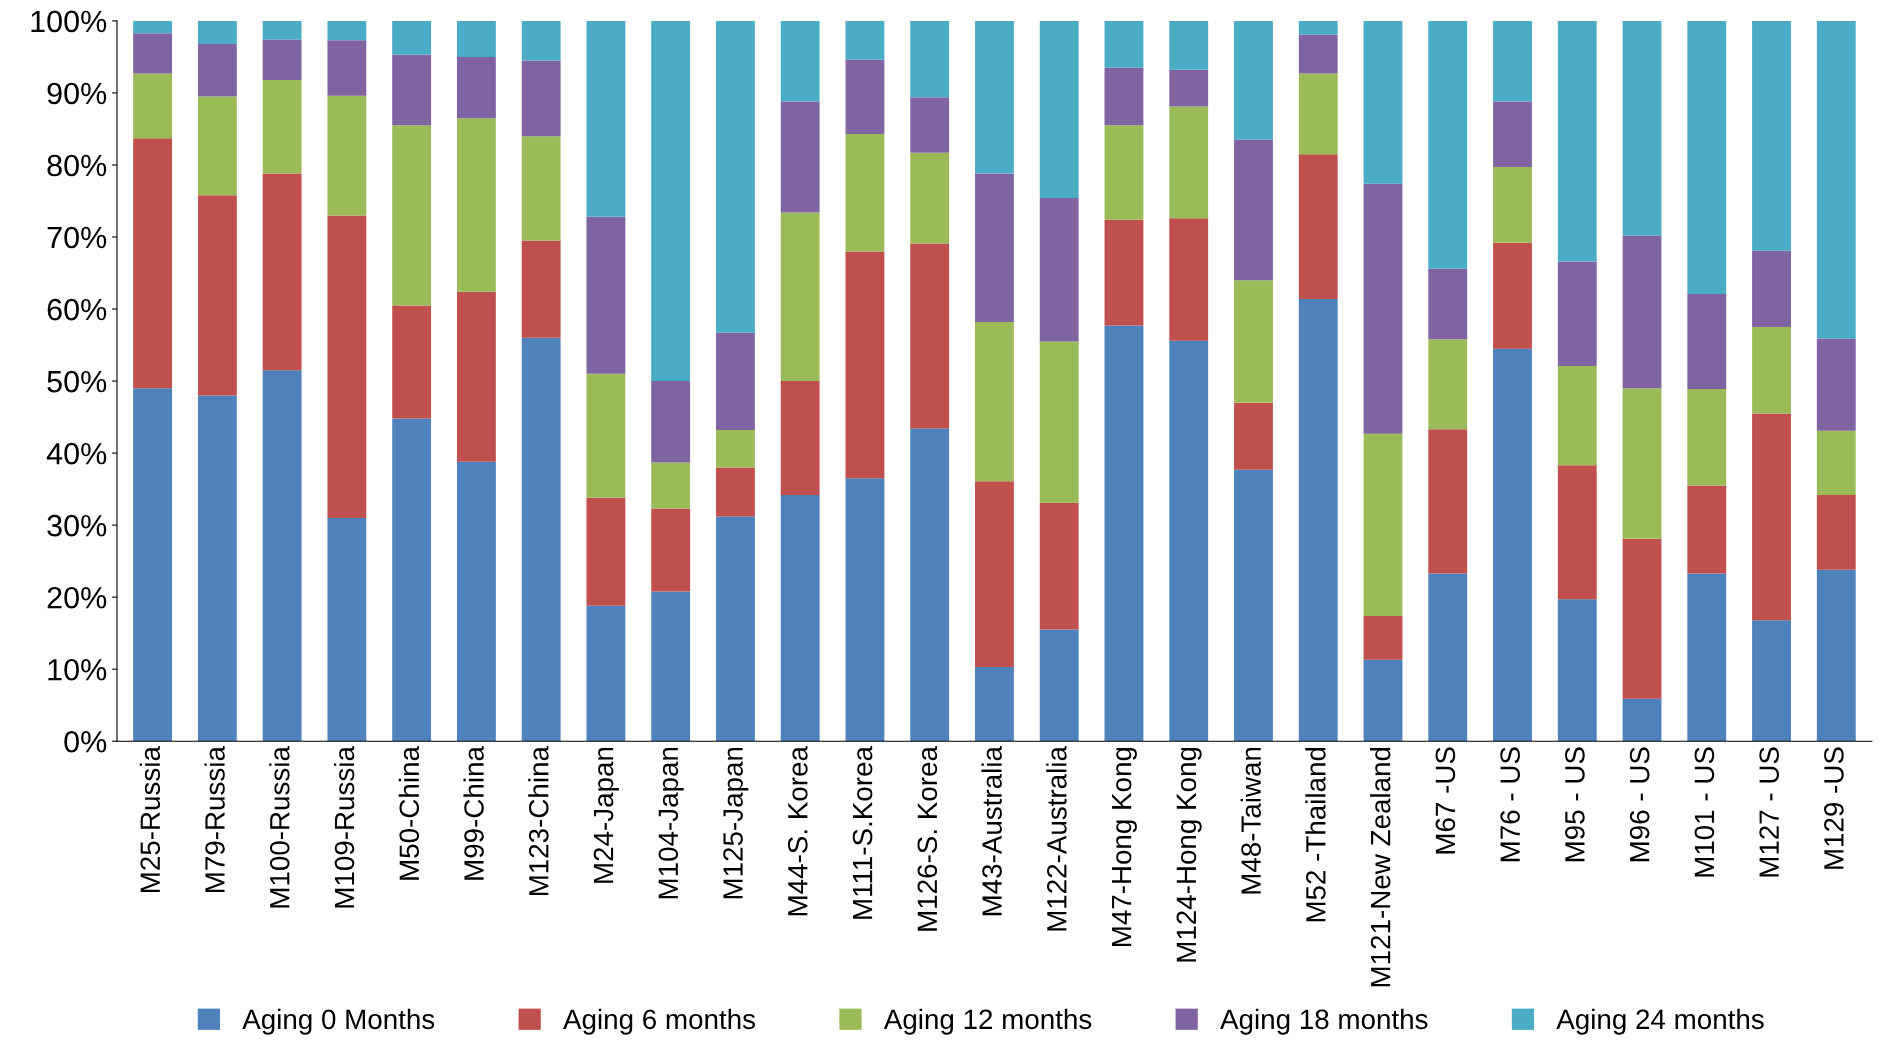 The image size is (1887, 1044). I want to click on y-tick-label: 20%, so click(77, 597).